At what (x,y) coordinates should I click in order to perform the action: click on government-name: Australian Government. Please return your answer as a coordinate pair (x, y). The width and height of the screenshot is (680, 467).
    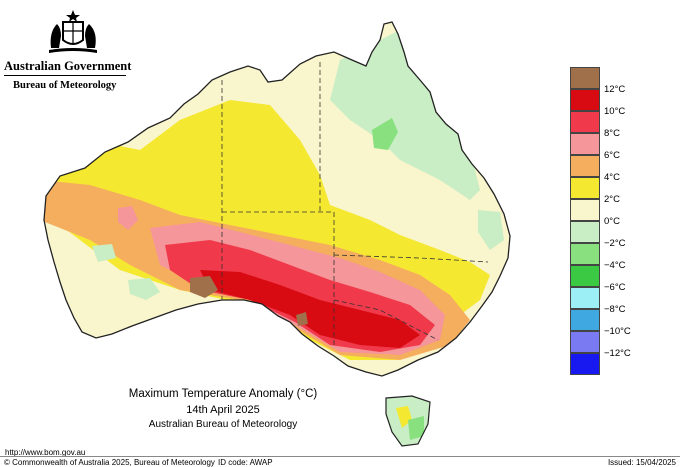
    Looking at the image, I should click on (68, 66).